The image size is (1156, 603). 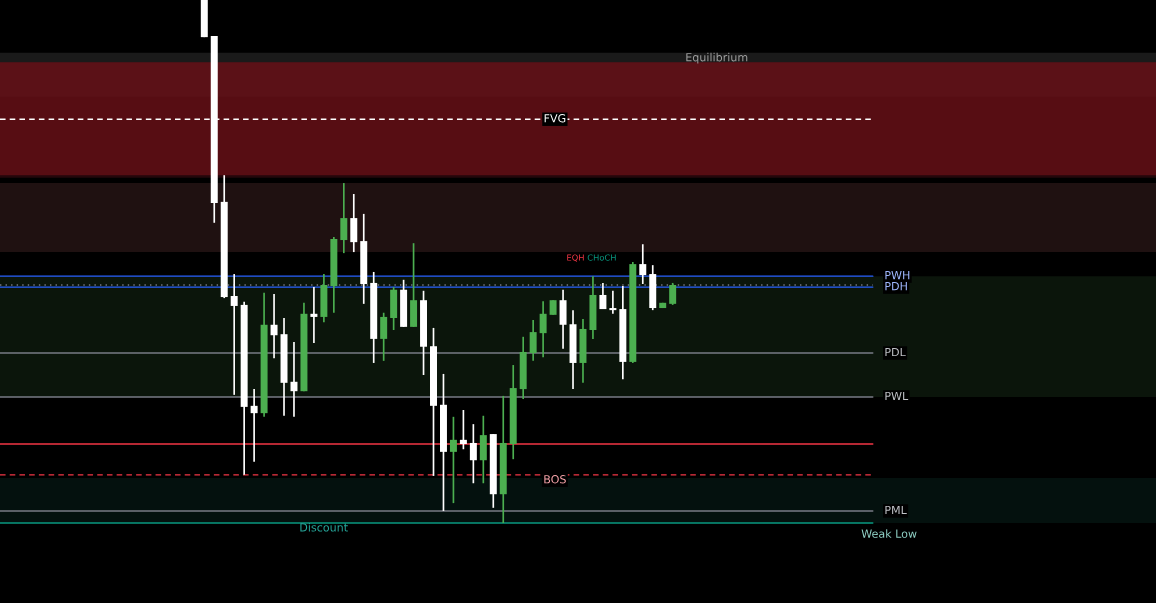 What do you see at coordinates (895, 352) in the screenshot?
I see `ref-line-label: PDL` at bounding box center [895, 352].